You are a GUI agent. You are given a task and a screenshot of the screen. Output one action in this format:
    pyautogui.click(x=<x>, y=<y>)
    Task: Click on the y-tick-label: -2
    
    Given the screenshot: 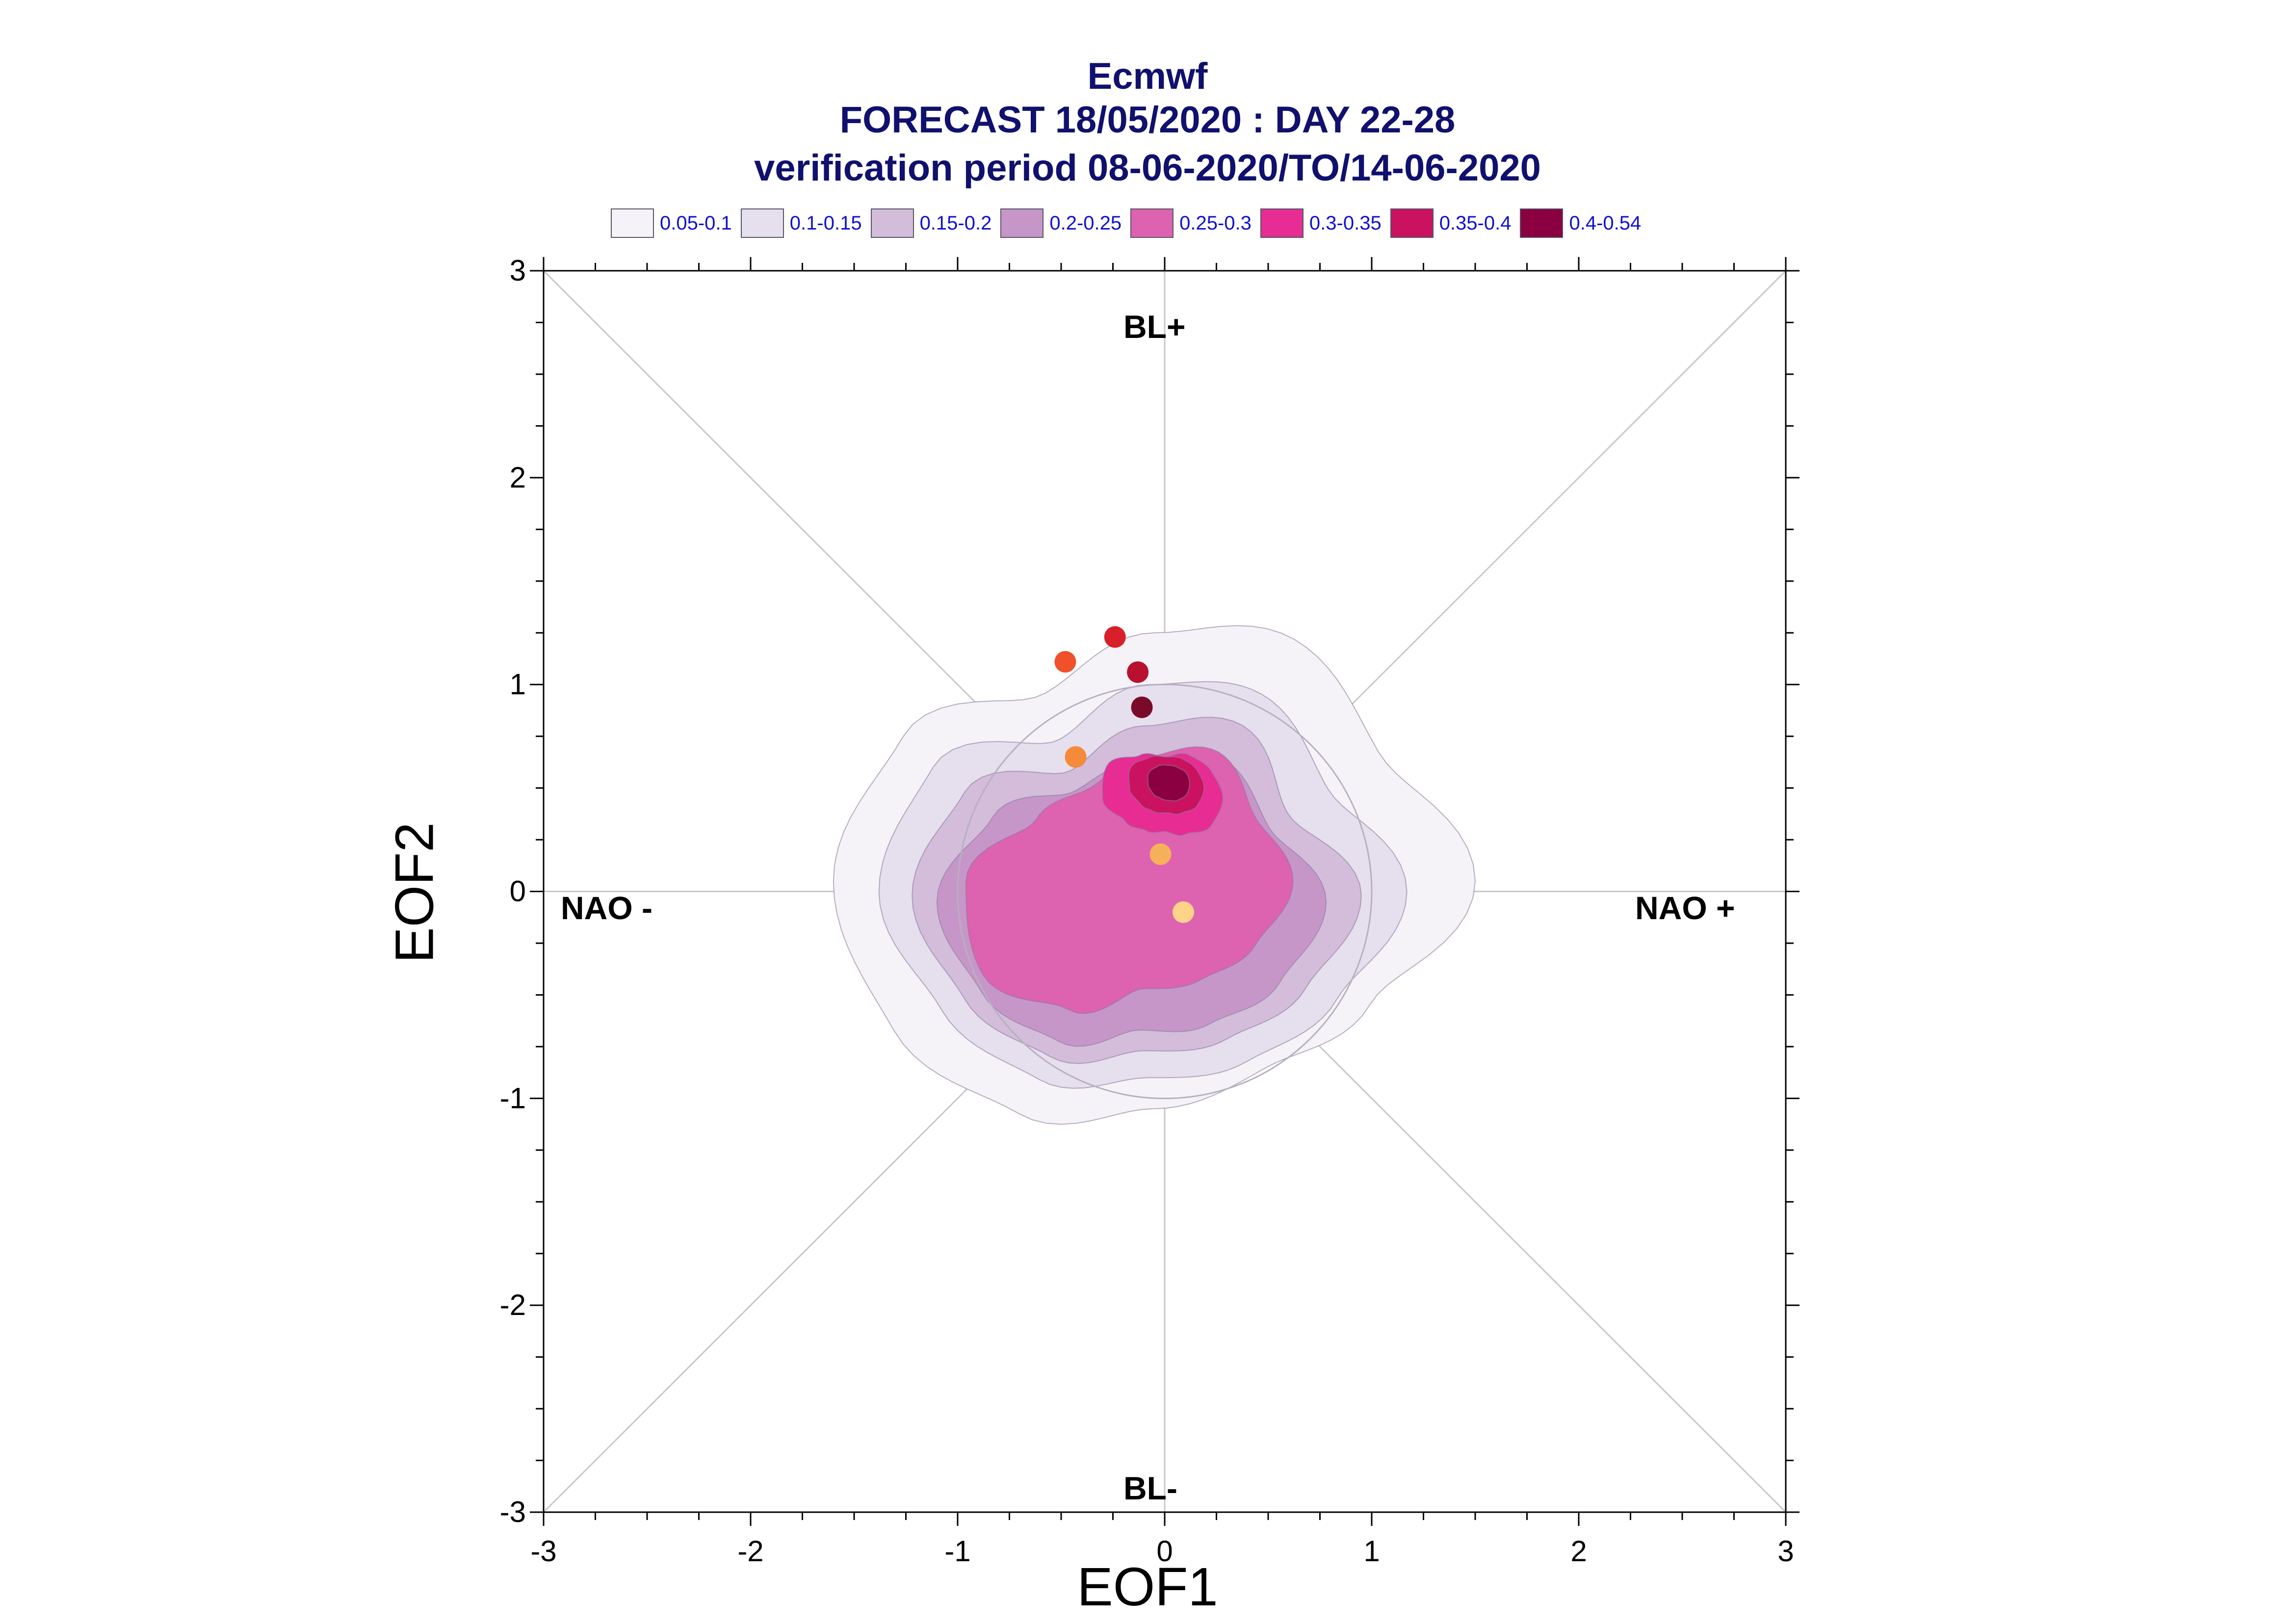 What is the action you would take?
    pyautogui.click(x=513, y=1305)
    